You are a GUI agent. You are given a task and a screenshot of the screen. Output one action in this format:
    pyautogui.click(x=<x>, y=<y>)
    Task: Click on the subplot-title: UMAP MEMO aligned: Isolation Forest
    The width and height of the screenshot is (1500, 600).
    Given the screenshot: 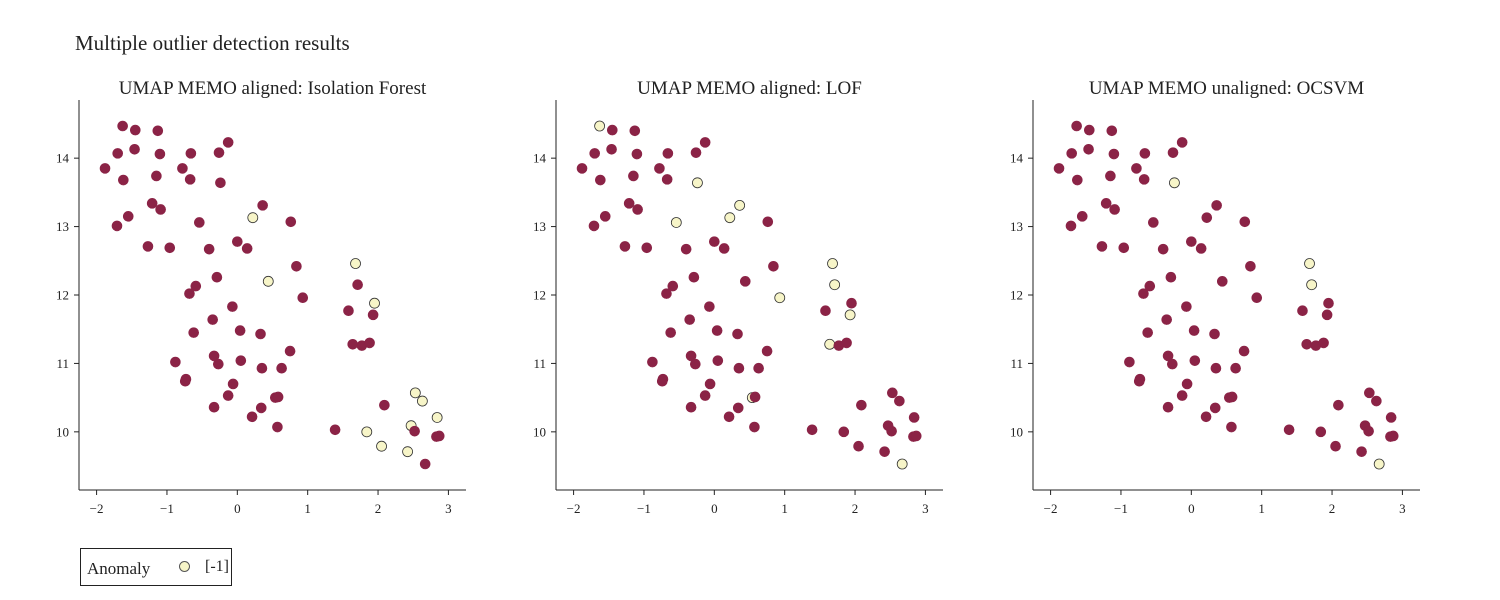 What is the action you would take?
    pyautogui.click(x=273, y=88)
    